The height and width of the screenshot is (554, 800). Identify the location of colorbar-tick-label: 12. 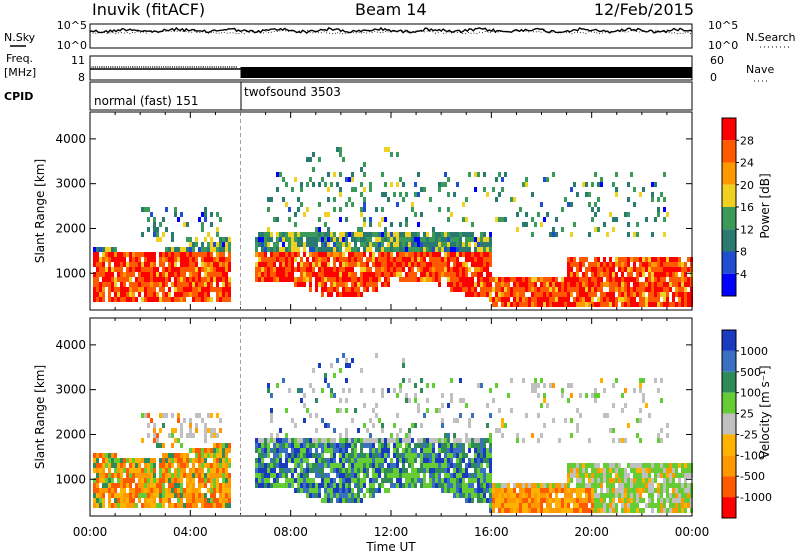
(747, 229).